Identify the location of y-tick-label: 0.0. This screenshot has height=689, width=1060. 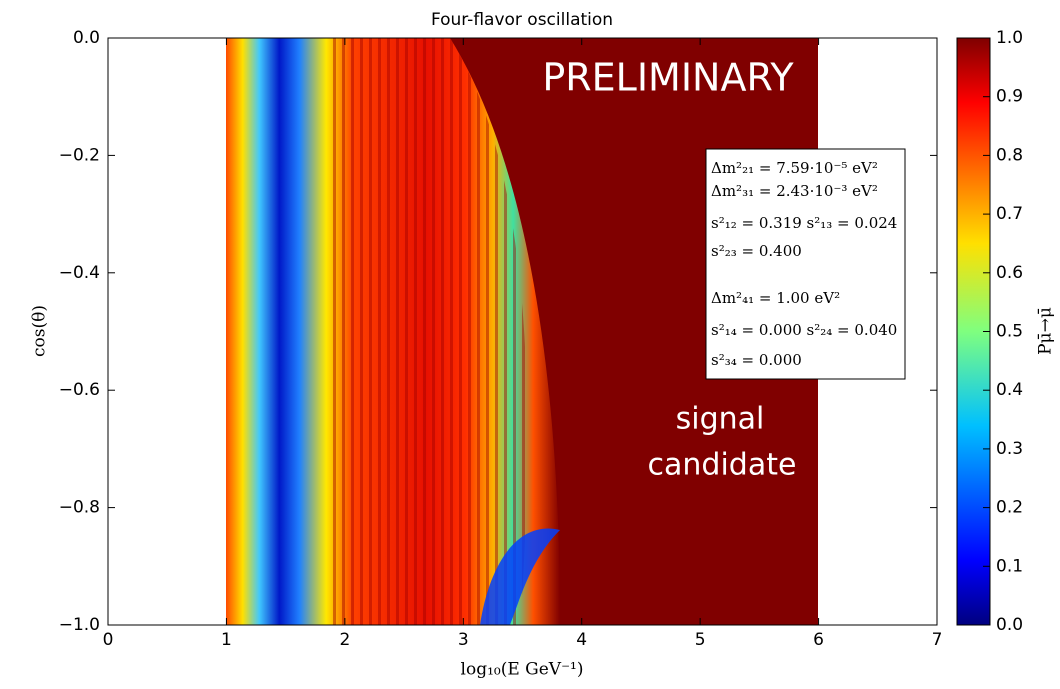
(86, 38).